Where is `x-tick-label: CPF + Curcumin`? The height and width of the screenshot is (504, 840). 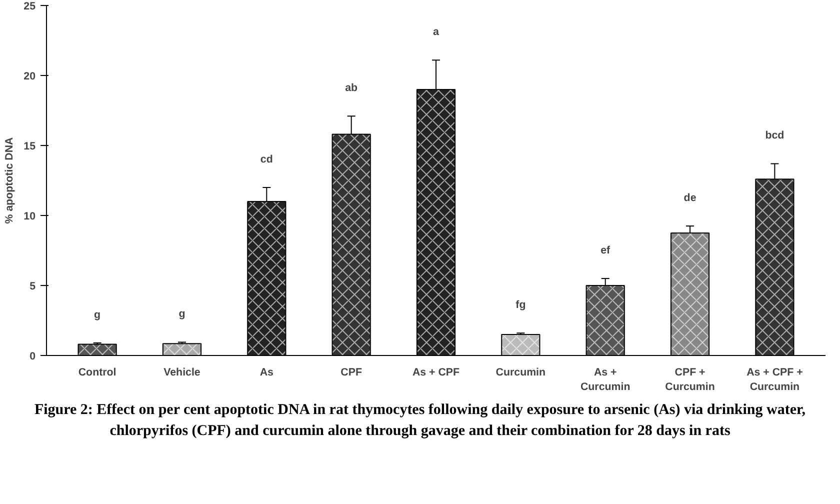 x-tick-label: CPF + Curcumin is located at coordinates (690, 379).